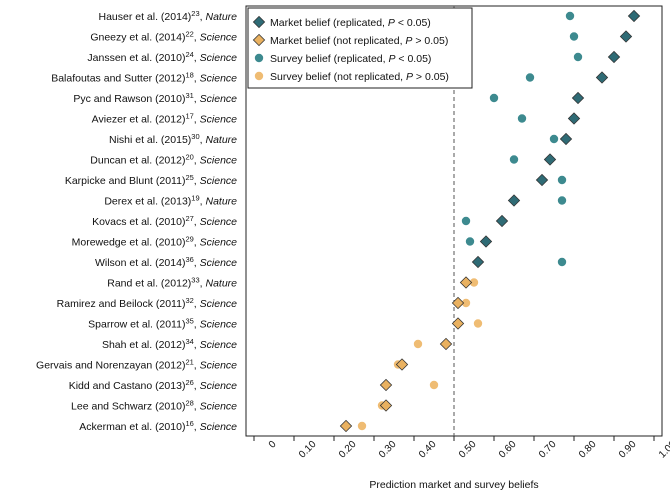 This screenshot has height=499, width=670. I want to click on legend-label: Survey belief (replicated, P < 0.05), so click(350, 59).